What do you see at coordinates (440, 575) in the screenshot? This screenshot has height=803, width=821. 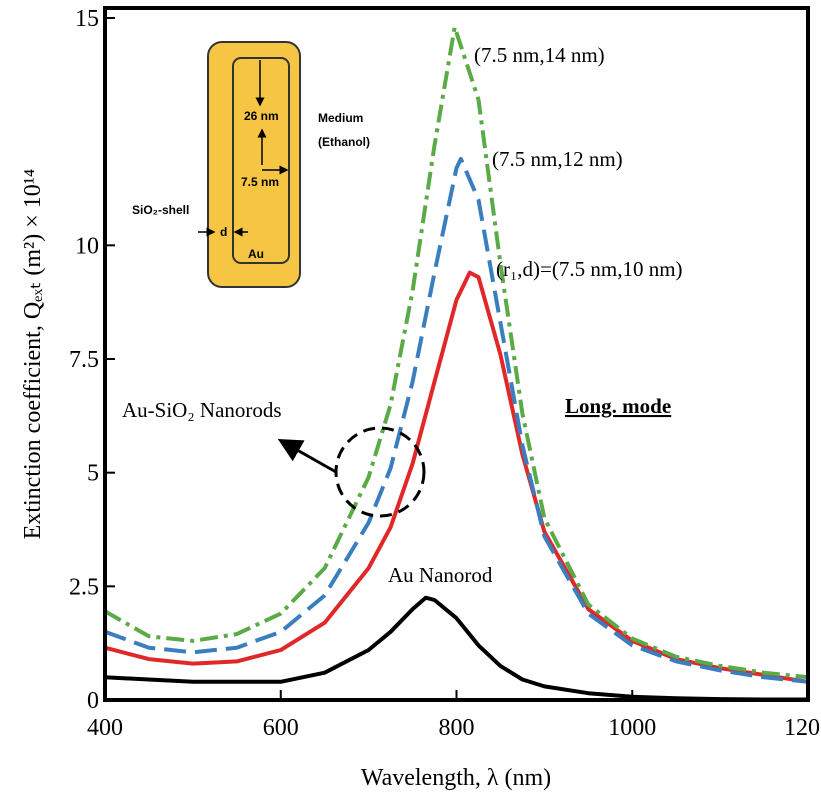 I see `annotation: Au Nanorod` at bounding box center [440, 575].